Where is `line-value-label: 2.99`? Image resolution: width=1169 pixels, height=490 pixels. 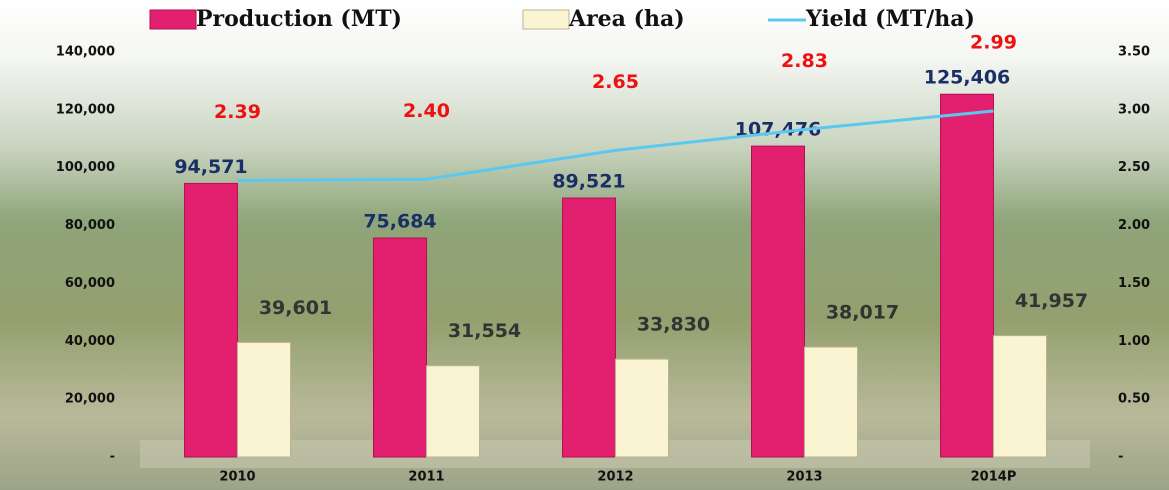
line-value-label: 2.99 is located at coordinates (993, 43).